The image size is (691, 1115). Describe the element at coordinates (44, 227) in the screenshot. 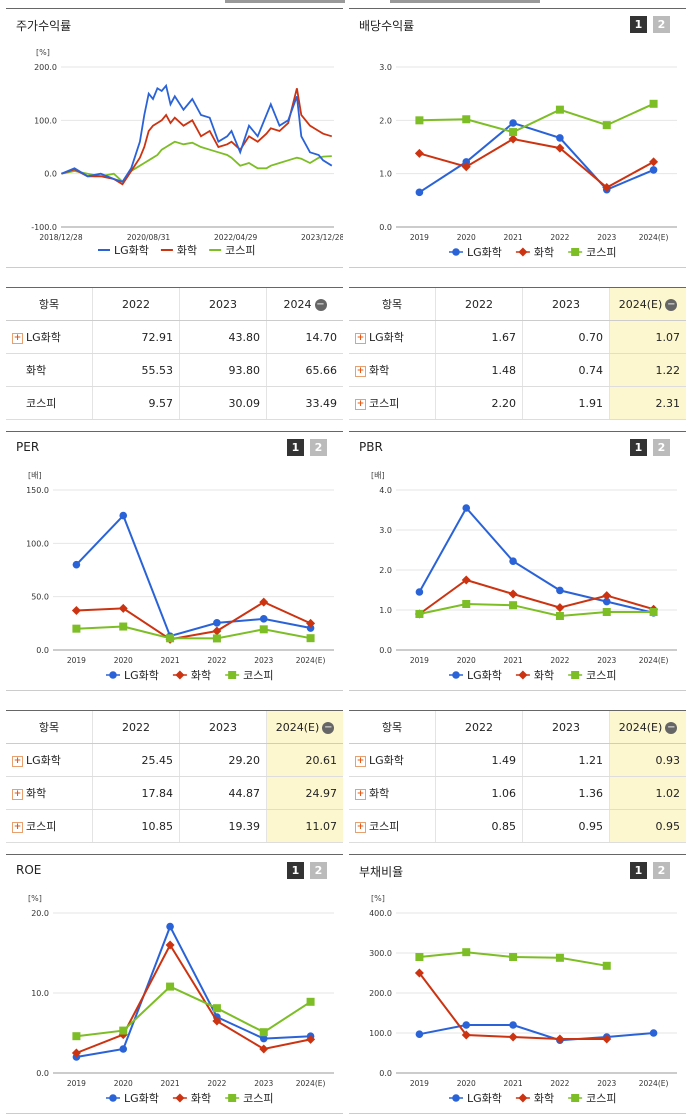

I see `y-tick-label: -100.0` at that location.